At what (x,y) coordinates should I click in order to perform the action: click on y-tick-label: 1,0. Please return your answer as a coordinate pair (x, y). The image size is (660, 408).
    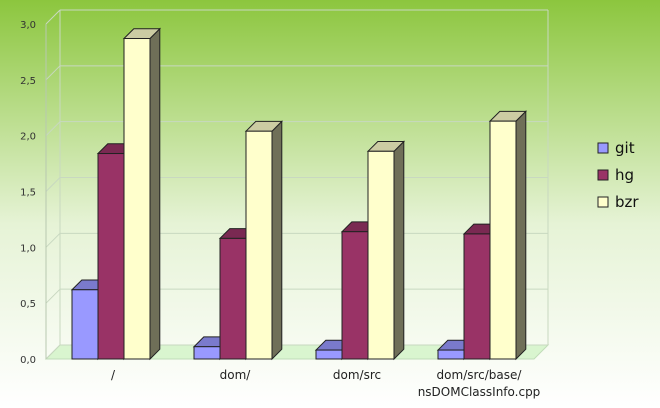
    Looking at the image, I should click on (28, 248).